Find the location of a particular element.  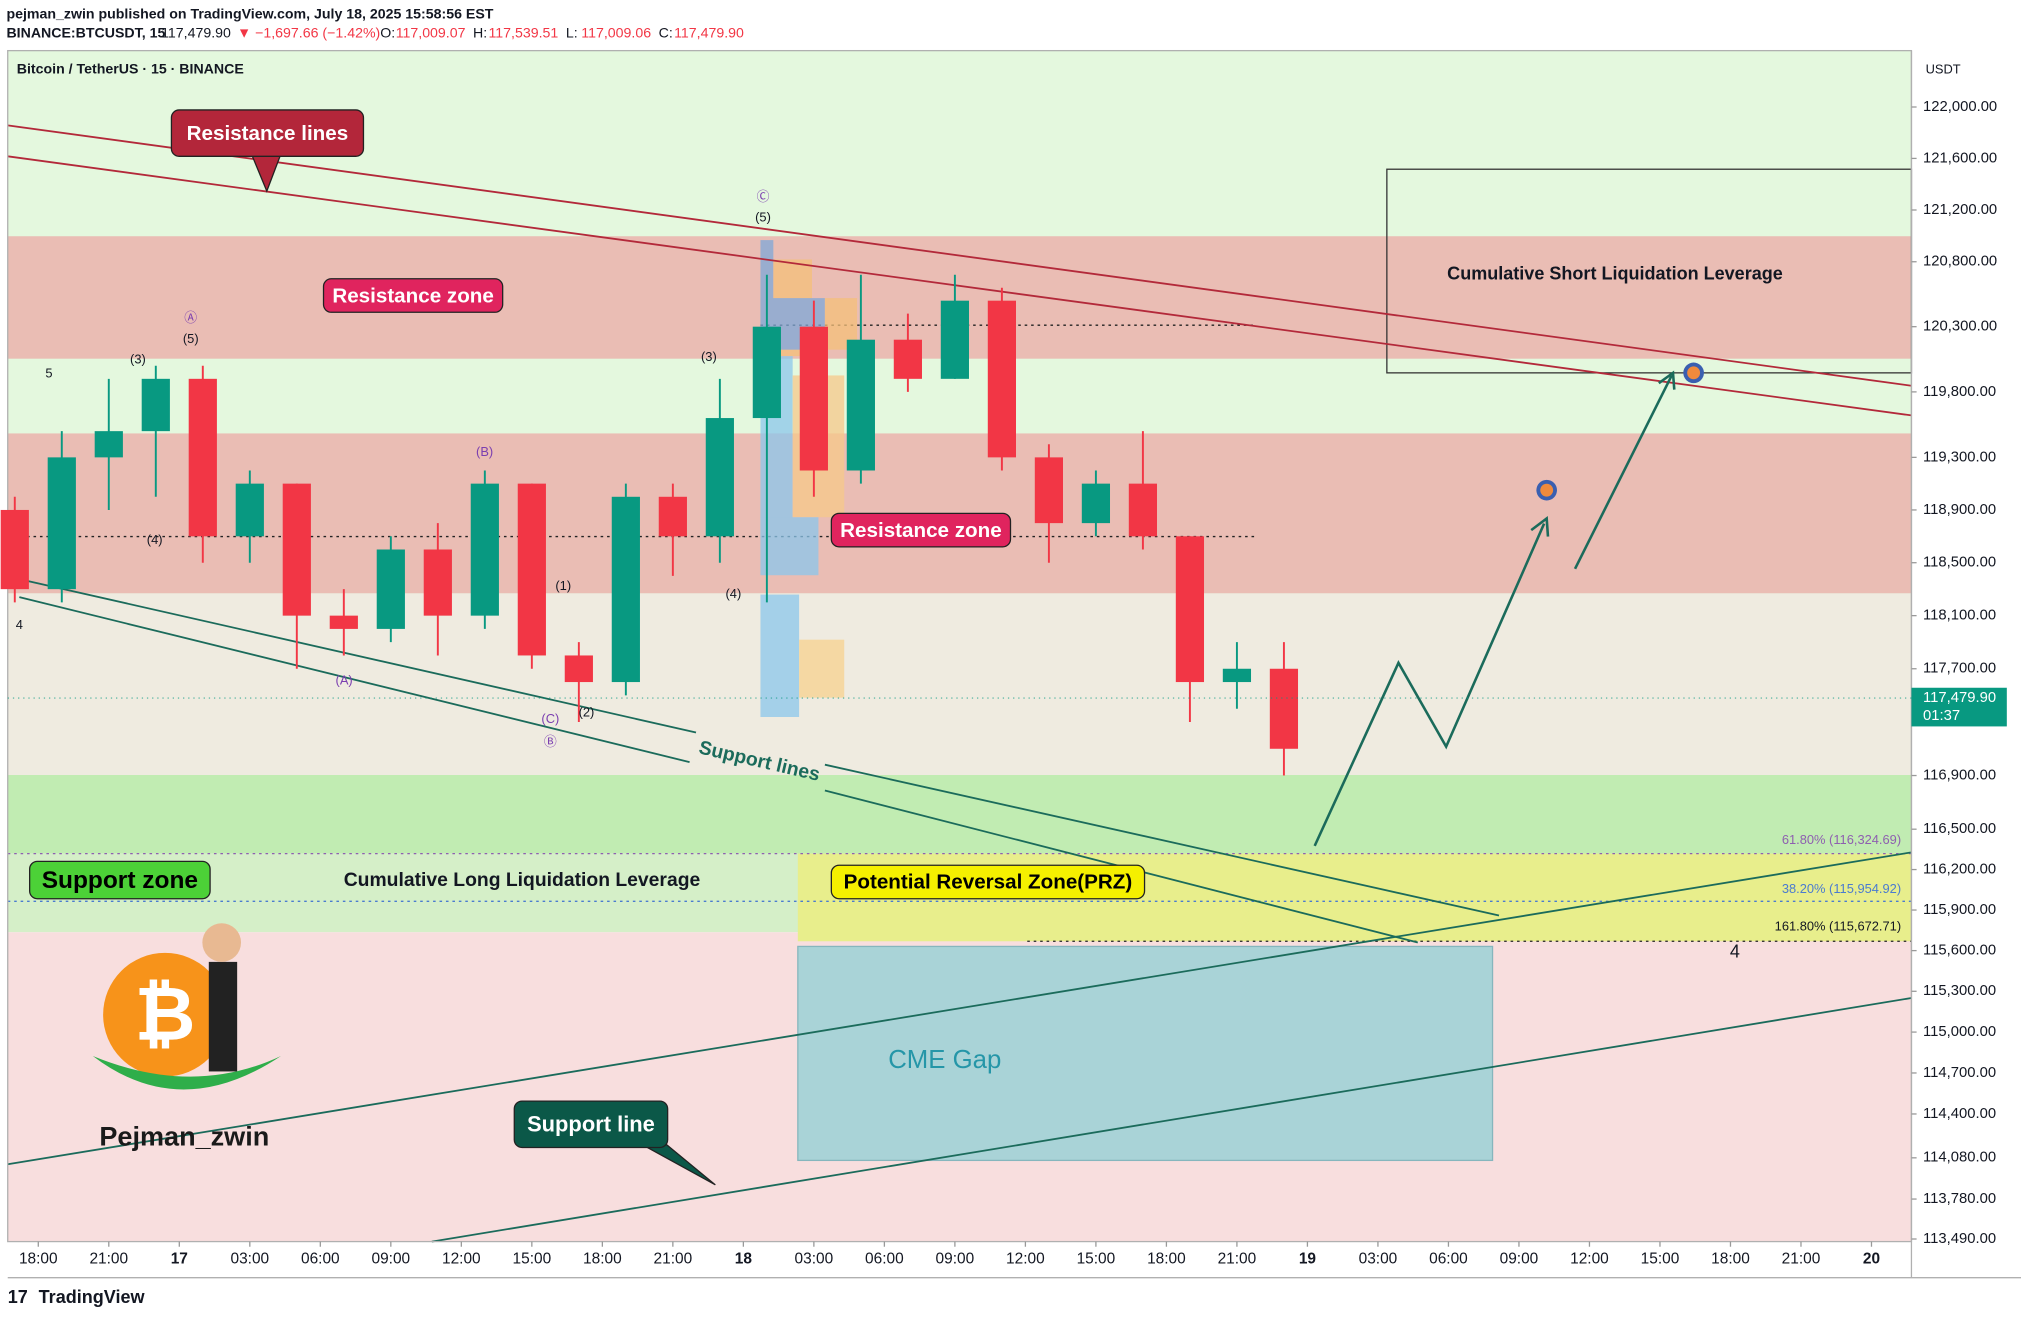

wave-label: (4) is located at coordinates (155, 539).